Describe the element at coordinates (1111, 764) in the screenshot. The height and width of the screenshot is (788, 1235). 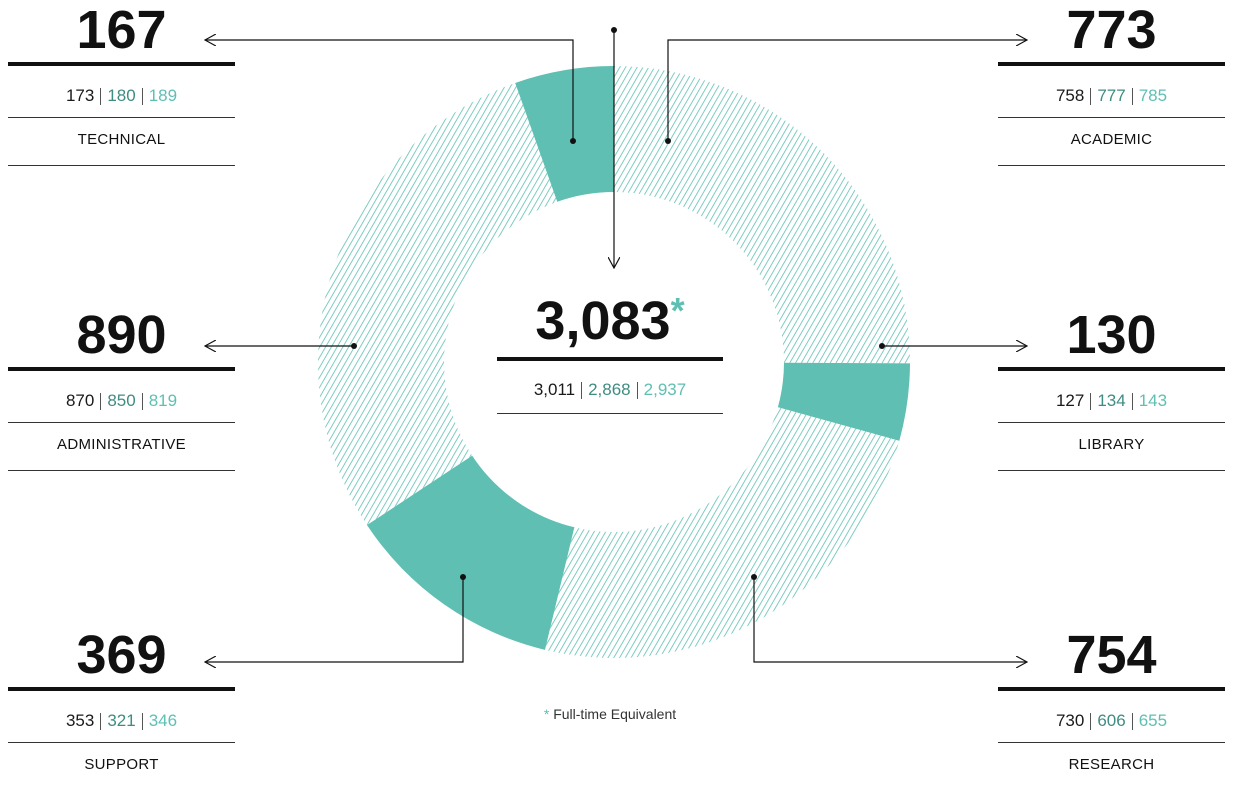
I see `panel-label: RESEARCH` at that location.